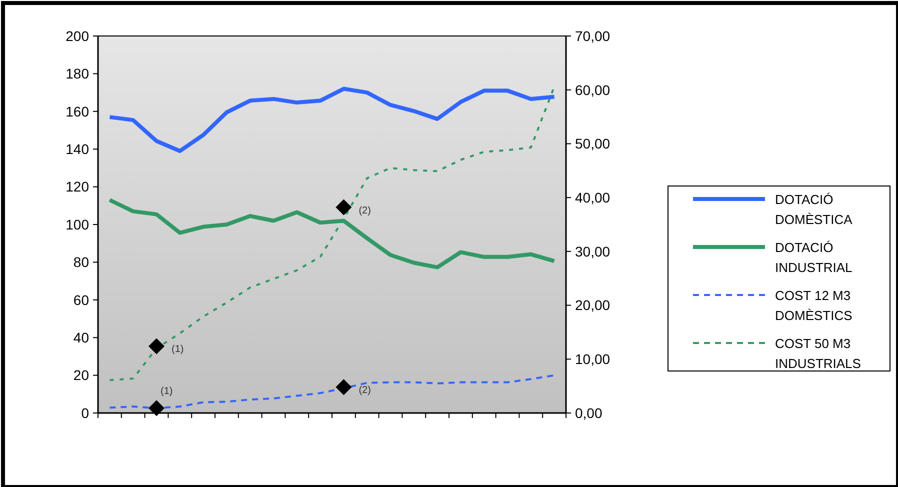  What do you see at coordinates (814, 209) in the screenshot?
I see `legend-label: DOTACIÓ DOMÈSTICA` at bounding box center [814, 209].